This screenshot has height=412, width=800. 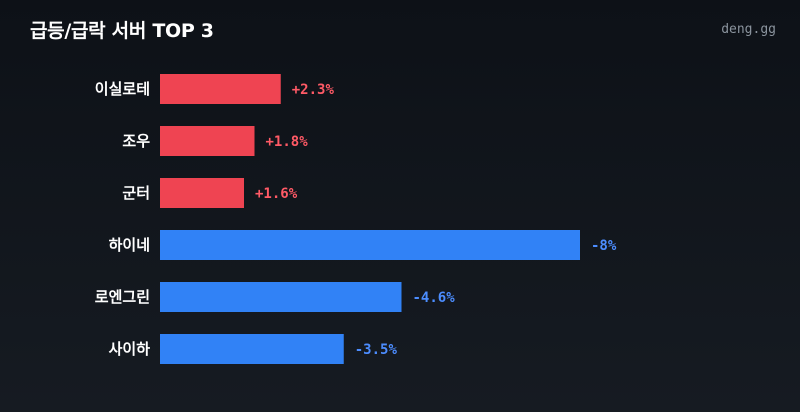 I want to click on category-label: 군터, so click(x=136, y=193).